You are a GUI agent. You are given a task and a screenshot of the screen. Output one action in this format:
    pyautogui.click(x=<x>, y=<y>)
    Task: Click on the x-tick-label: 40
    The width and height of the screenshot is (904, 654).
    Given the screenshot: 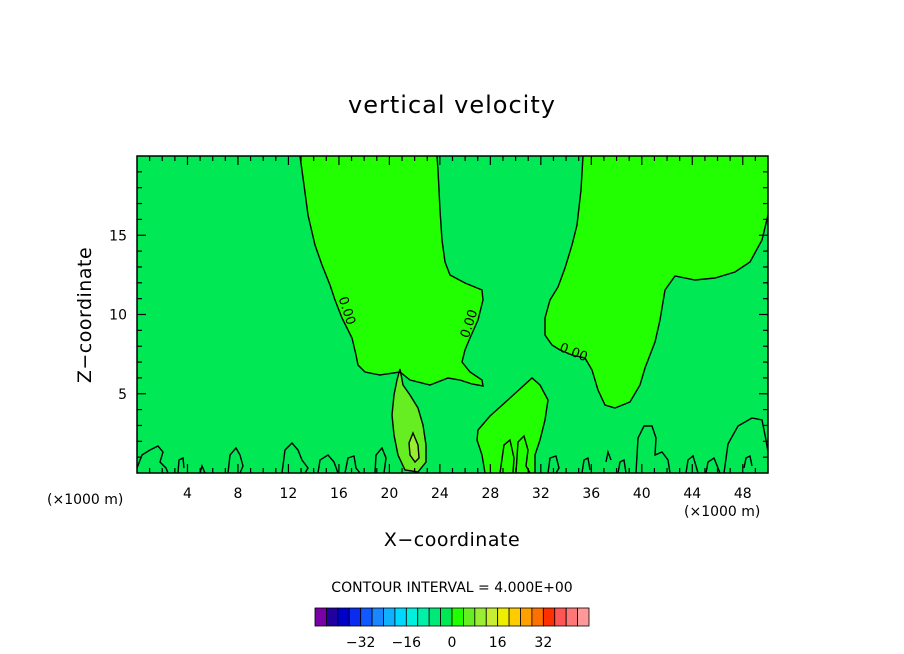 What is the action you would take?
    pyautogui.click(x=642, y=494)
    